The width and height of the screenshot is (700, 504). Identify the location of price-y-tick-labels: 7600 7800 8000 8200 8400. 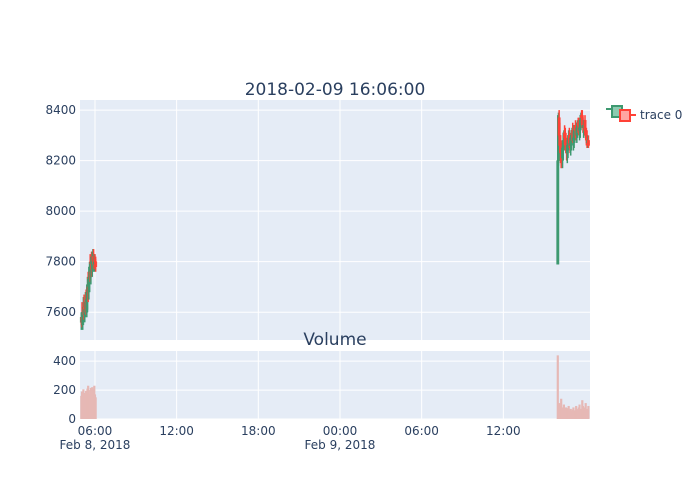
(60, 211).